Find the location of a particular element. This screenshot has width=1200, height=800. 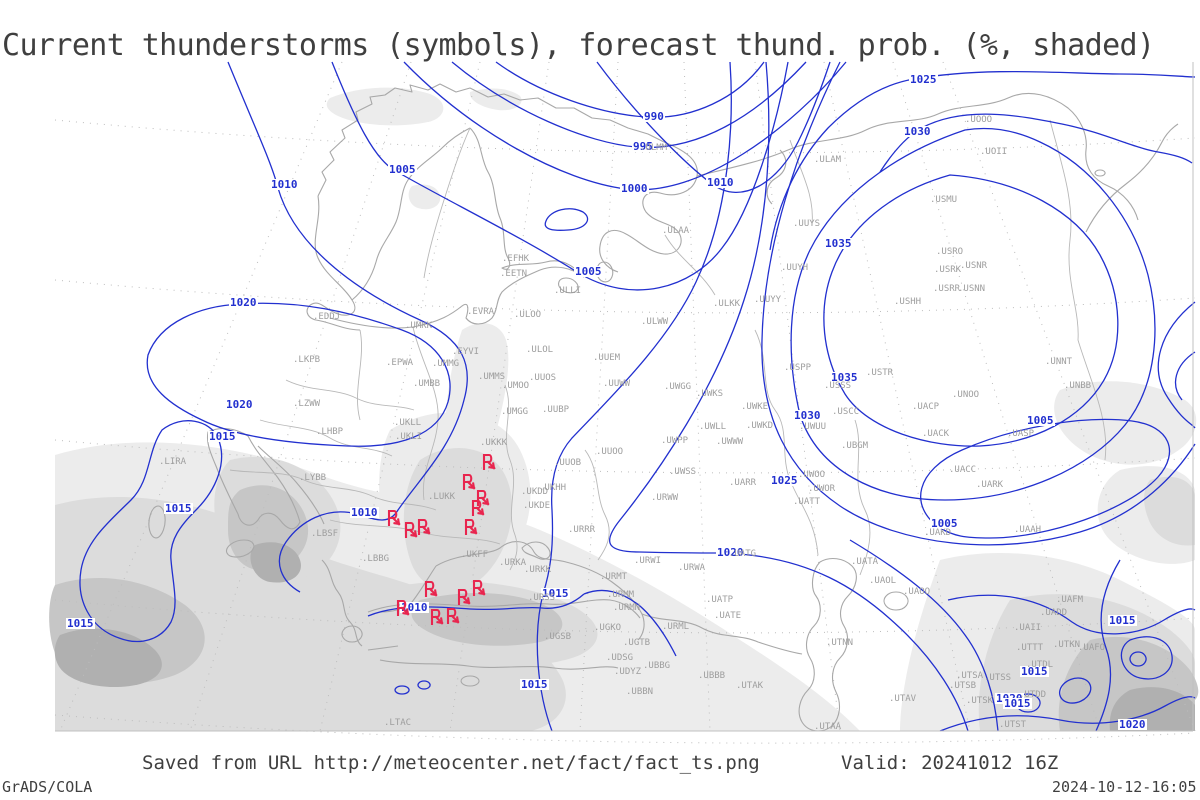

station-label: .URKA is located at coordinates (513, 563).